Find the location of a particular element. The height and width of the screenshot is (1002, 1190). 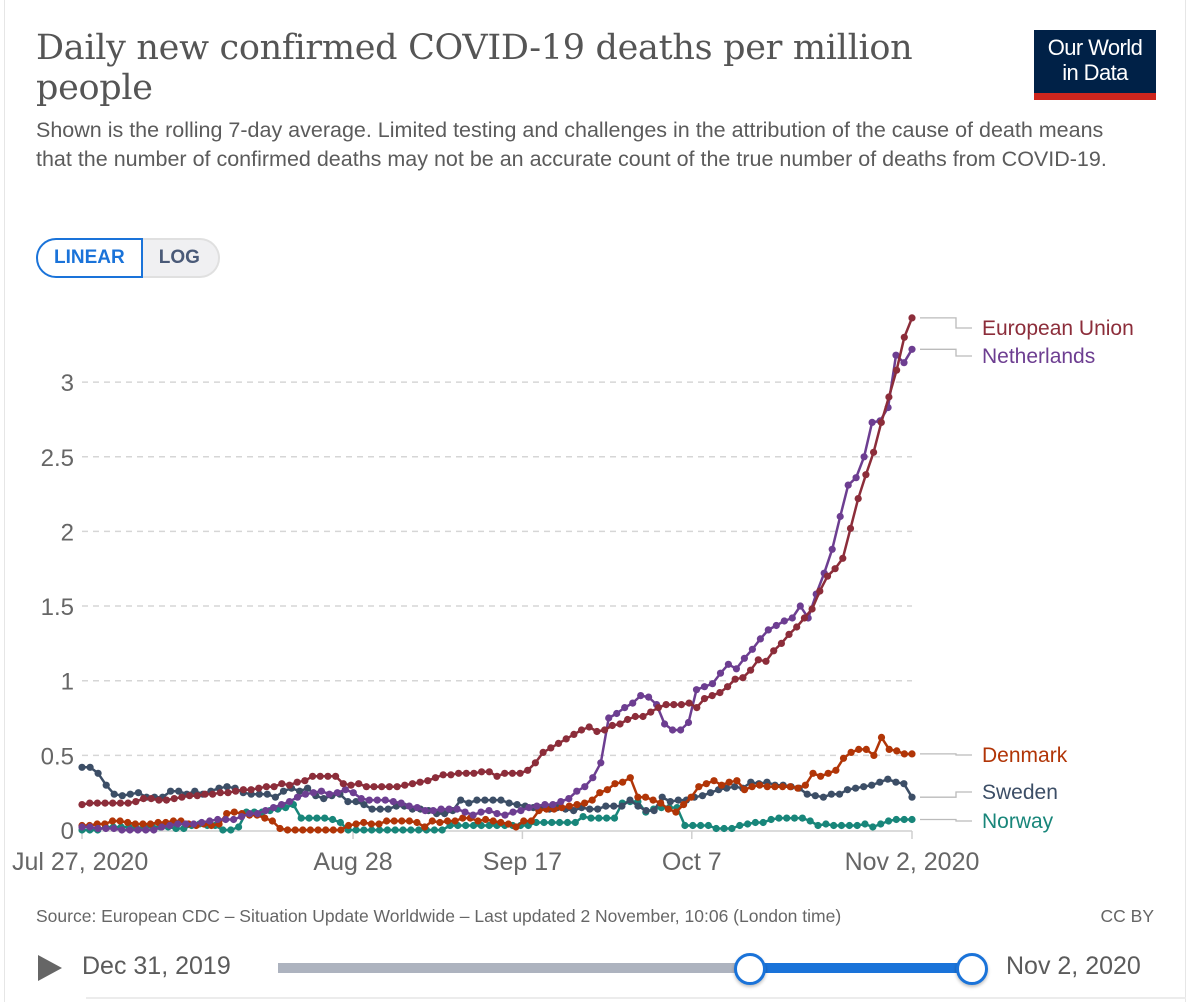

timeline-track is located at coordinates (625, 968).